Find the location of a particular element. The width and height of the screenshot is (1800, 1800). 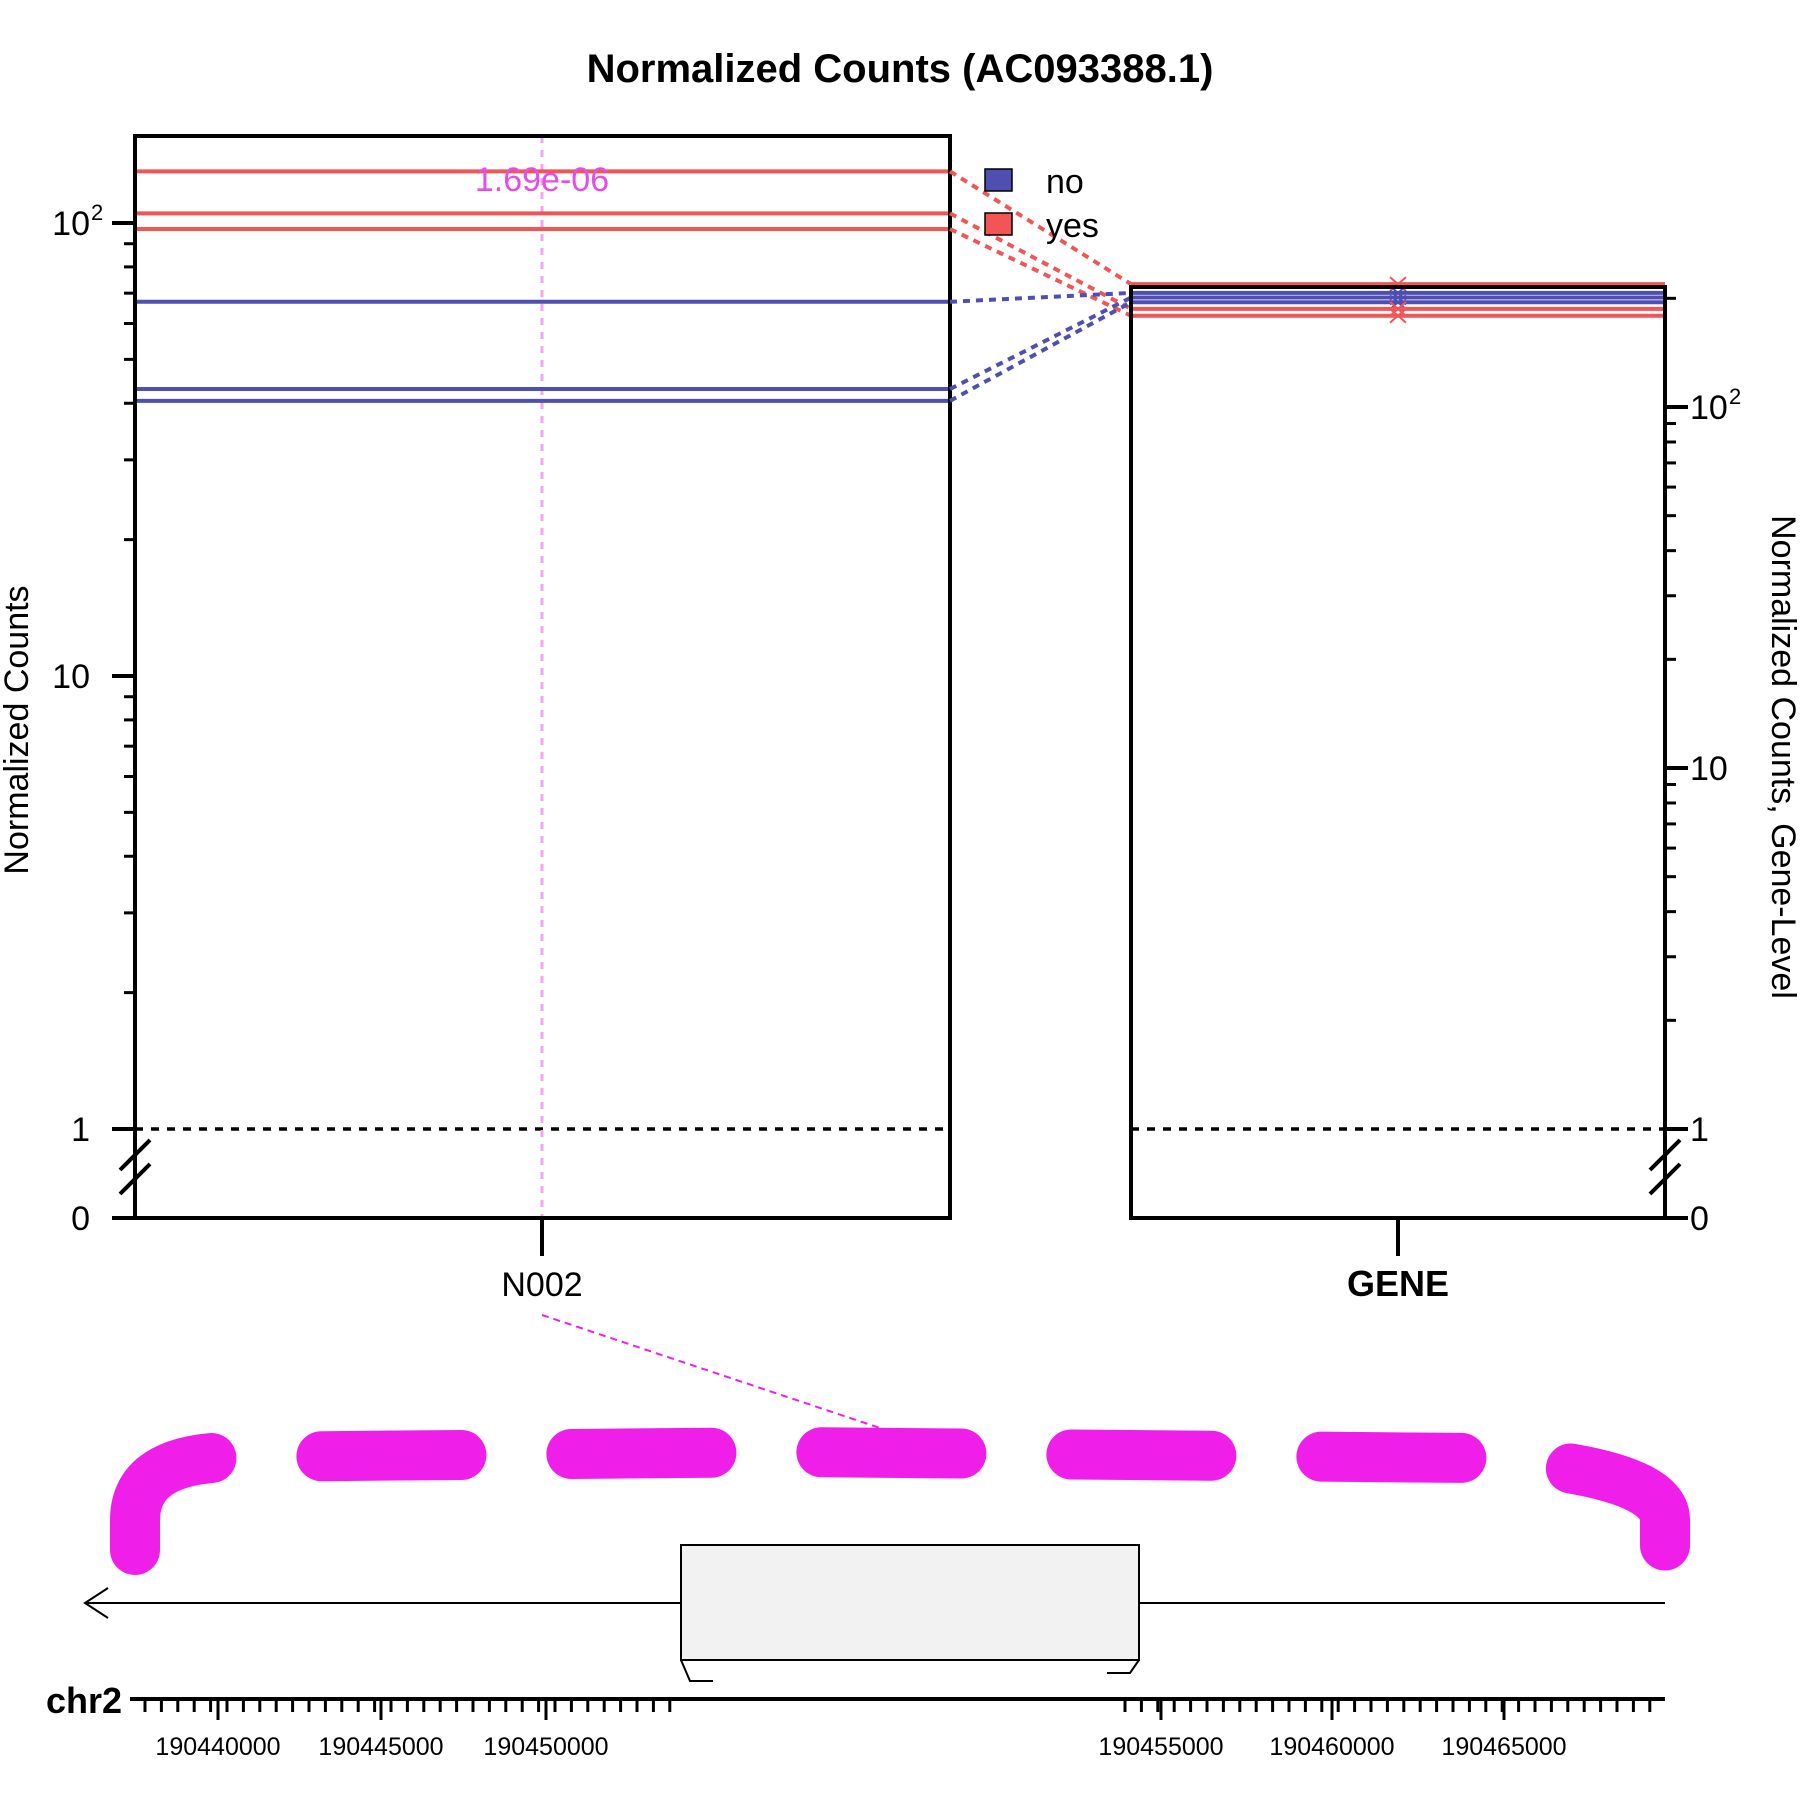

genome-tick-label: 190460000 is located at coordinates (1331, 1747).